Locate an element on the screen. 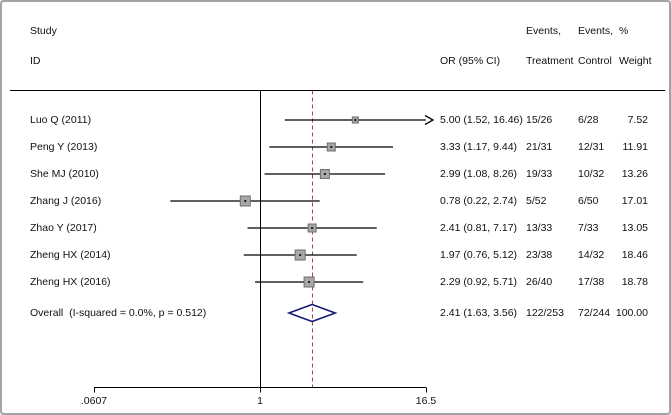 Image resolution: width=671 pixels, height=415 pixels. weight-value: 18.78 is located at coordinates (634, 282).